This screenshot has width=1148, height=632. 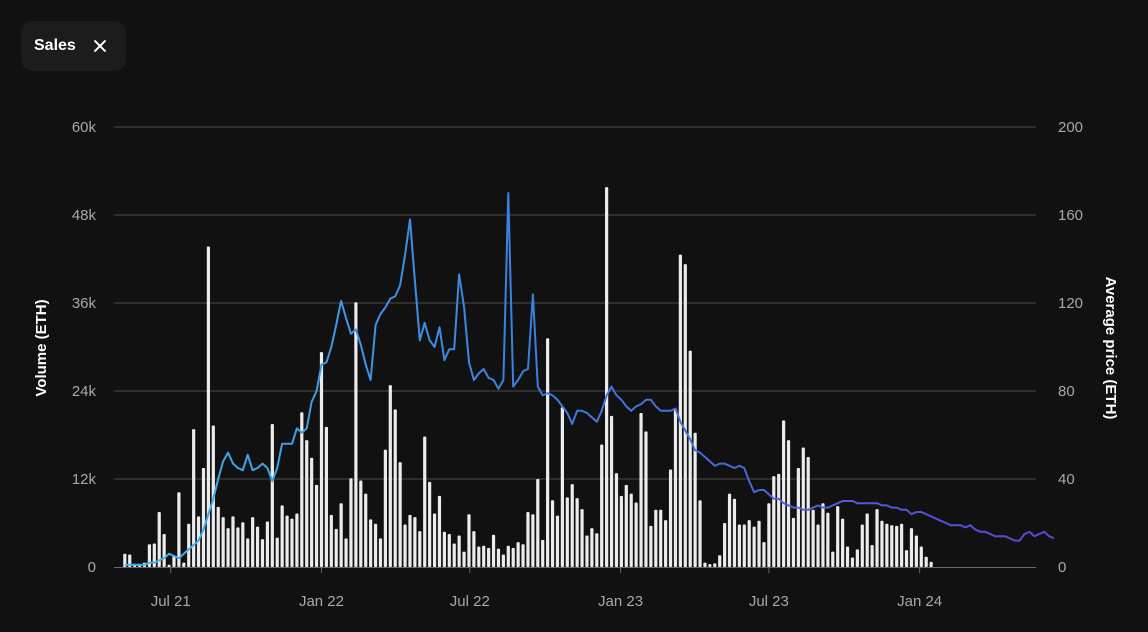 I want to click on sales-filter-chip: Sales, so click(x=73, y=46).